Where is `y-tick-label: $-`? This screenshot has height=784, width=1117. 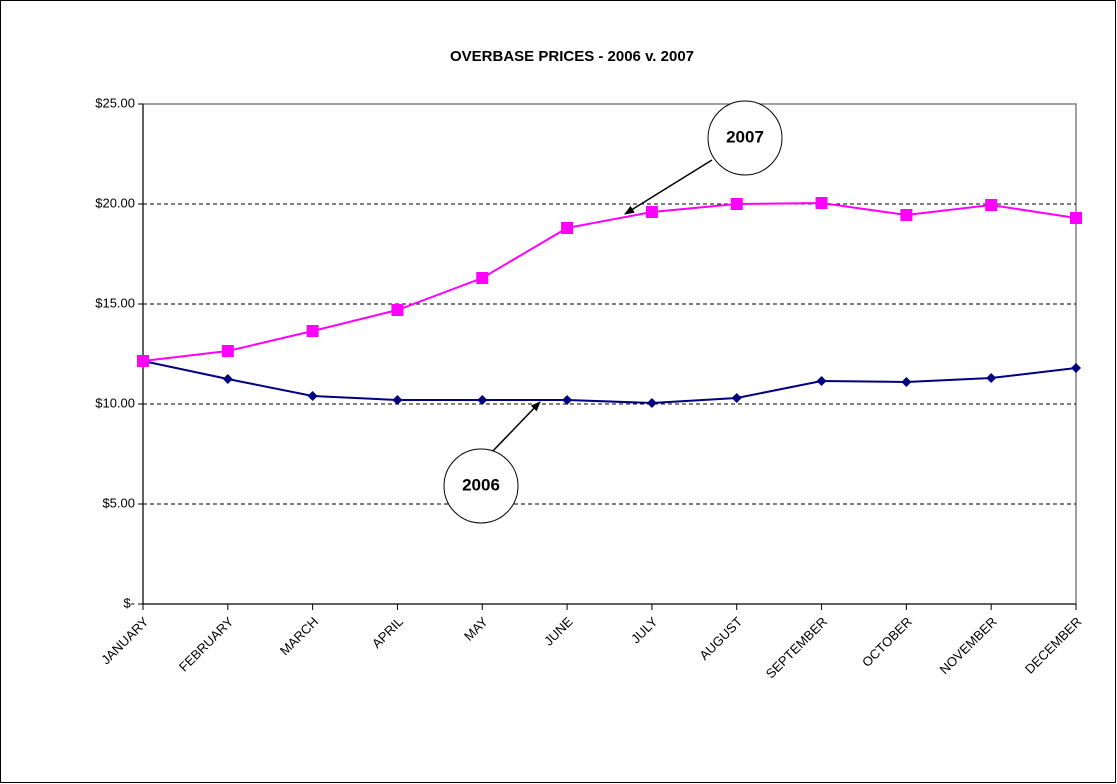 y-tick-label: $- is located at coordinates (129, 602).